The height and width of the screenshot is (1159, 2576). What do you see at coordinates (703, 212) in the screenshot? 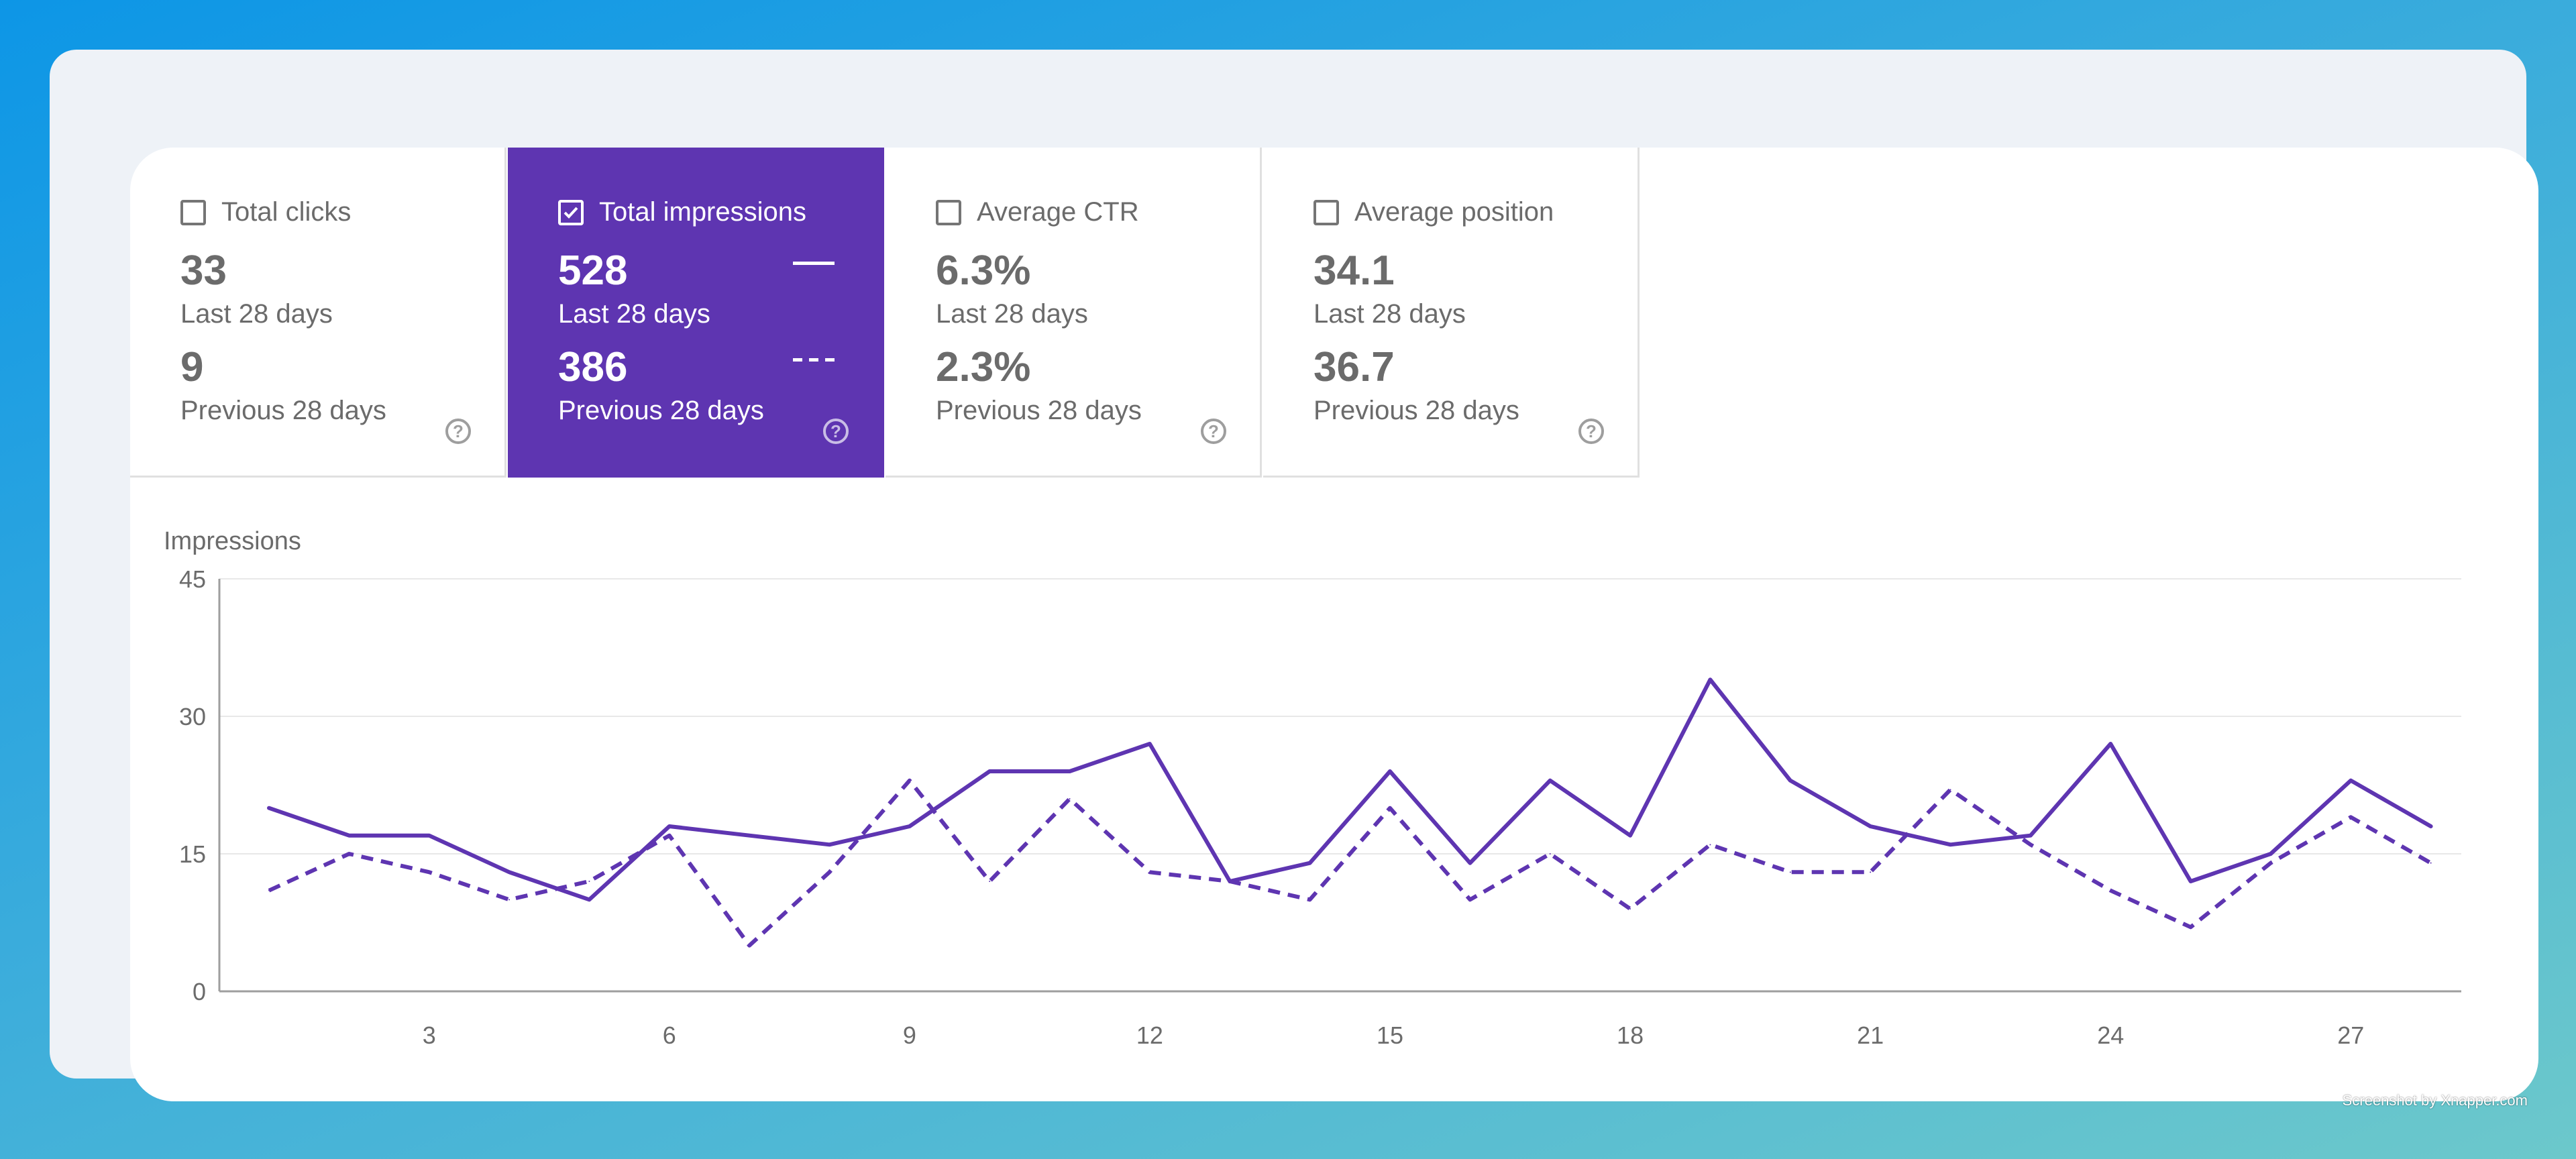
I see `tile-label: Total impressions` at bounding box center [703, 212].